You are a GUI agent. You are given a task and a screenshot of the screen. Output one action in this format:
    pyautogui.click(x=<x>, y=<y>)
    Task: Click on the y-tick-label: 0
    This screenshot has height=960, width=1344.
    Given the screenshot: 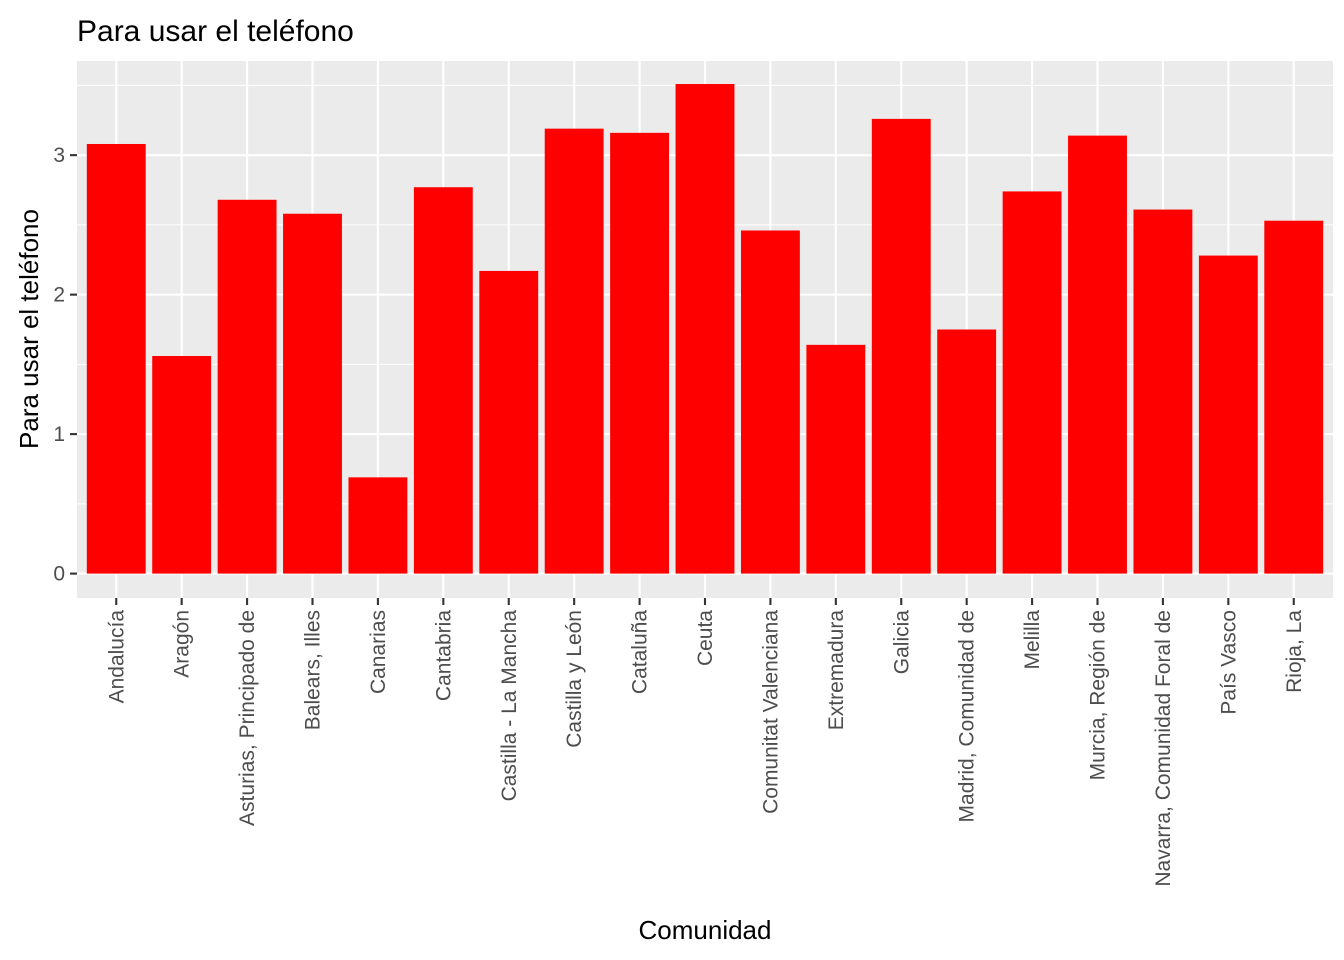 What is the action you would take?
    pyautogui.click(x=59, y=574)
    